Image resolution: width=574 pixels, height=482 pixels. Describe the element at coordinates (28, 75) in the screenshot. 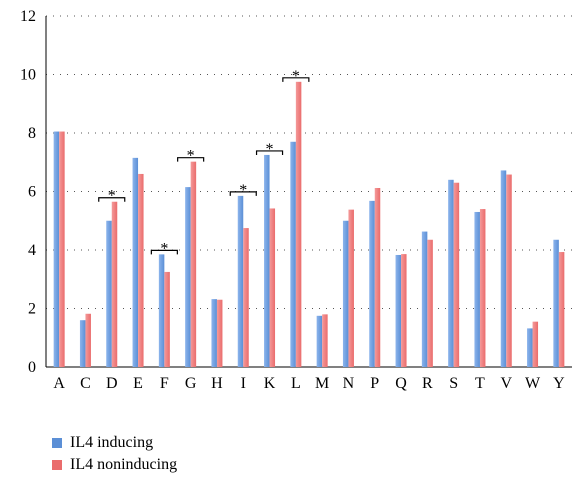

I see `y-tick-label: 10` at that location.